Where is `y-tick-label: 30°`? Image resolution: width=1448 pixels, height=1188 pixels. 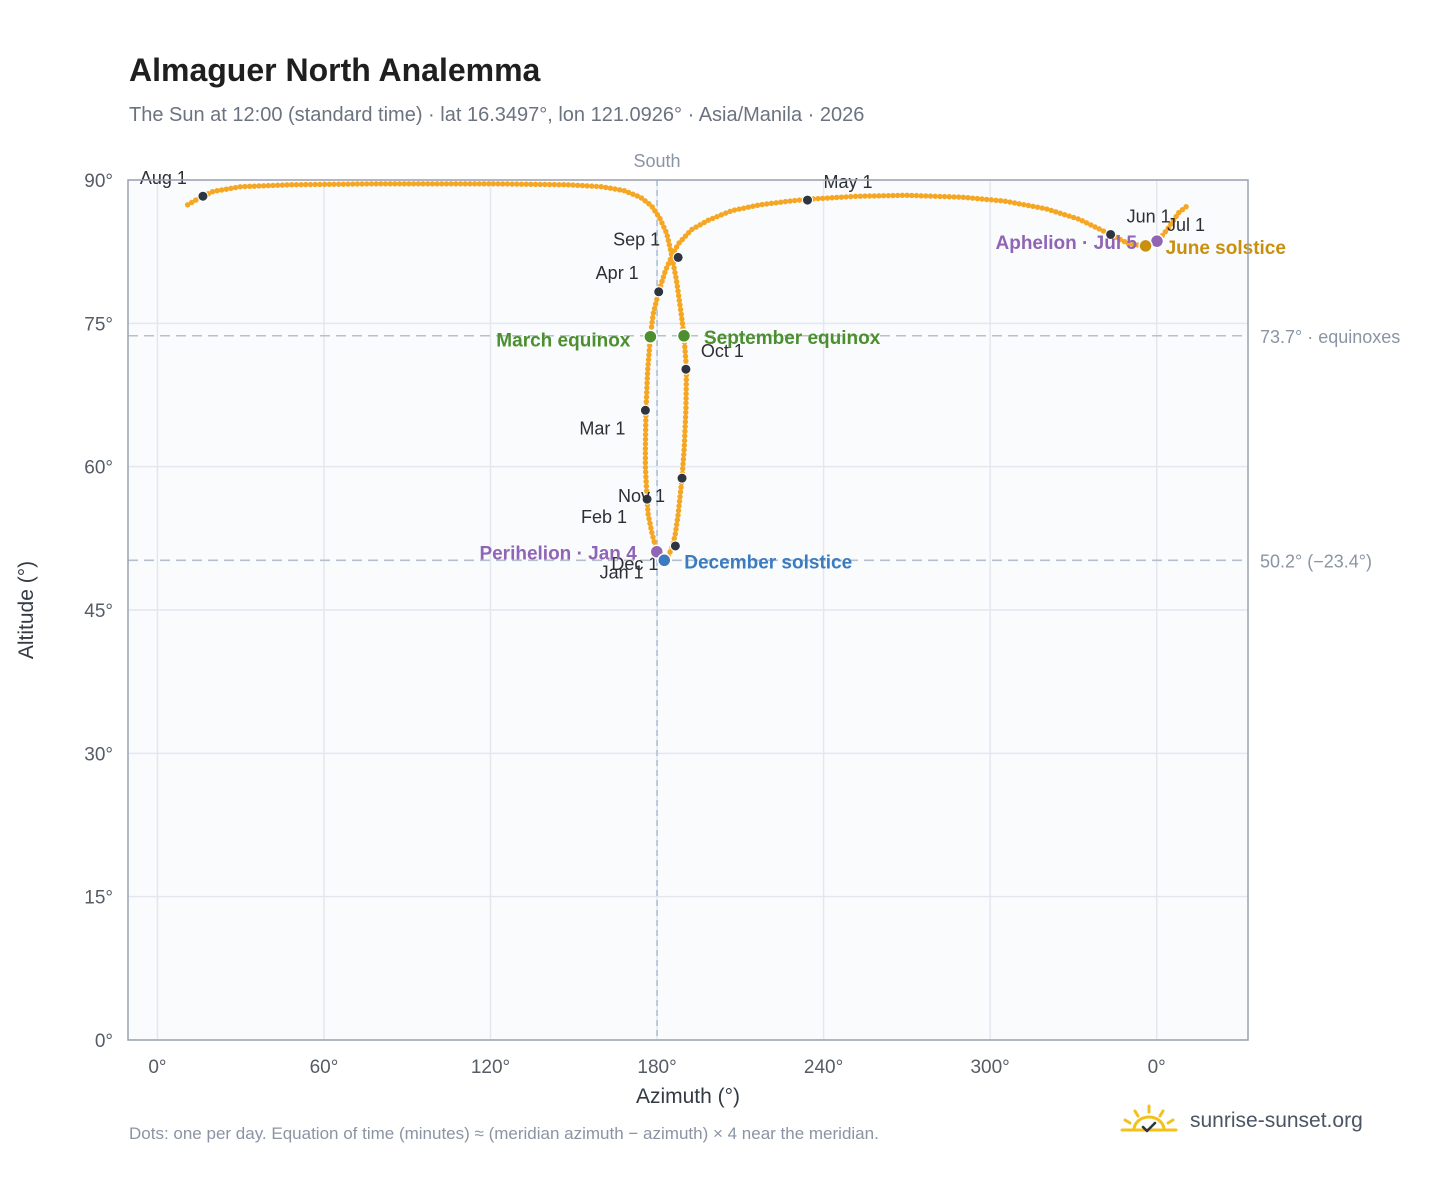
y-tick-label: 30° is located at coordinates (98, 754).